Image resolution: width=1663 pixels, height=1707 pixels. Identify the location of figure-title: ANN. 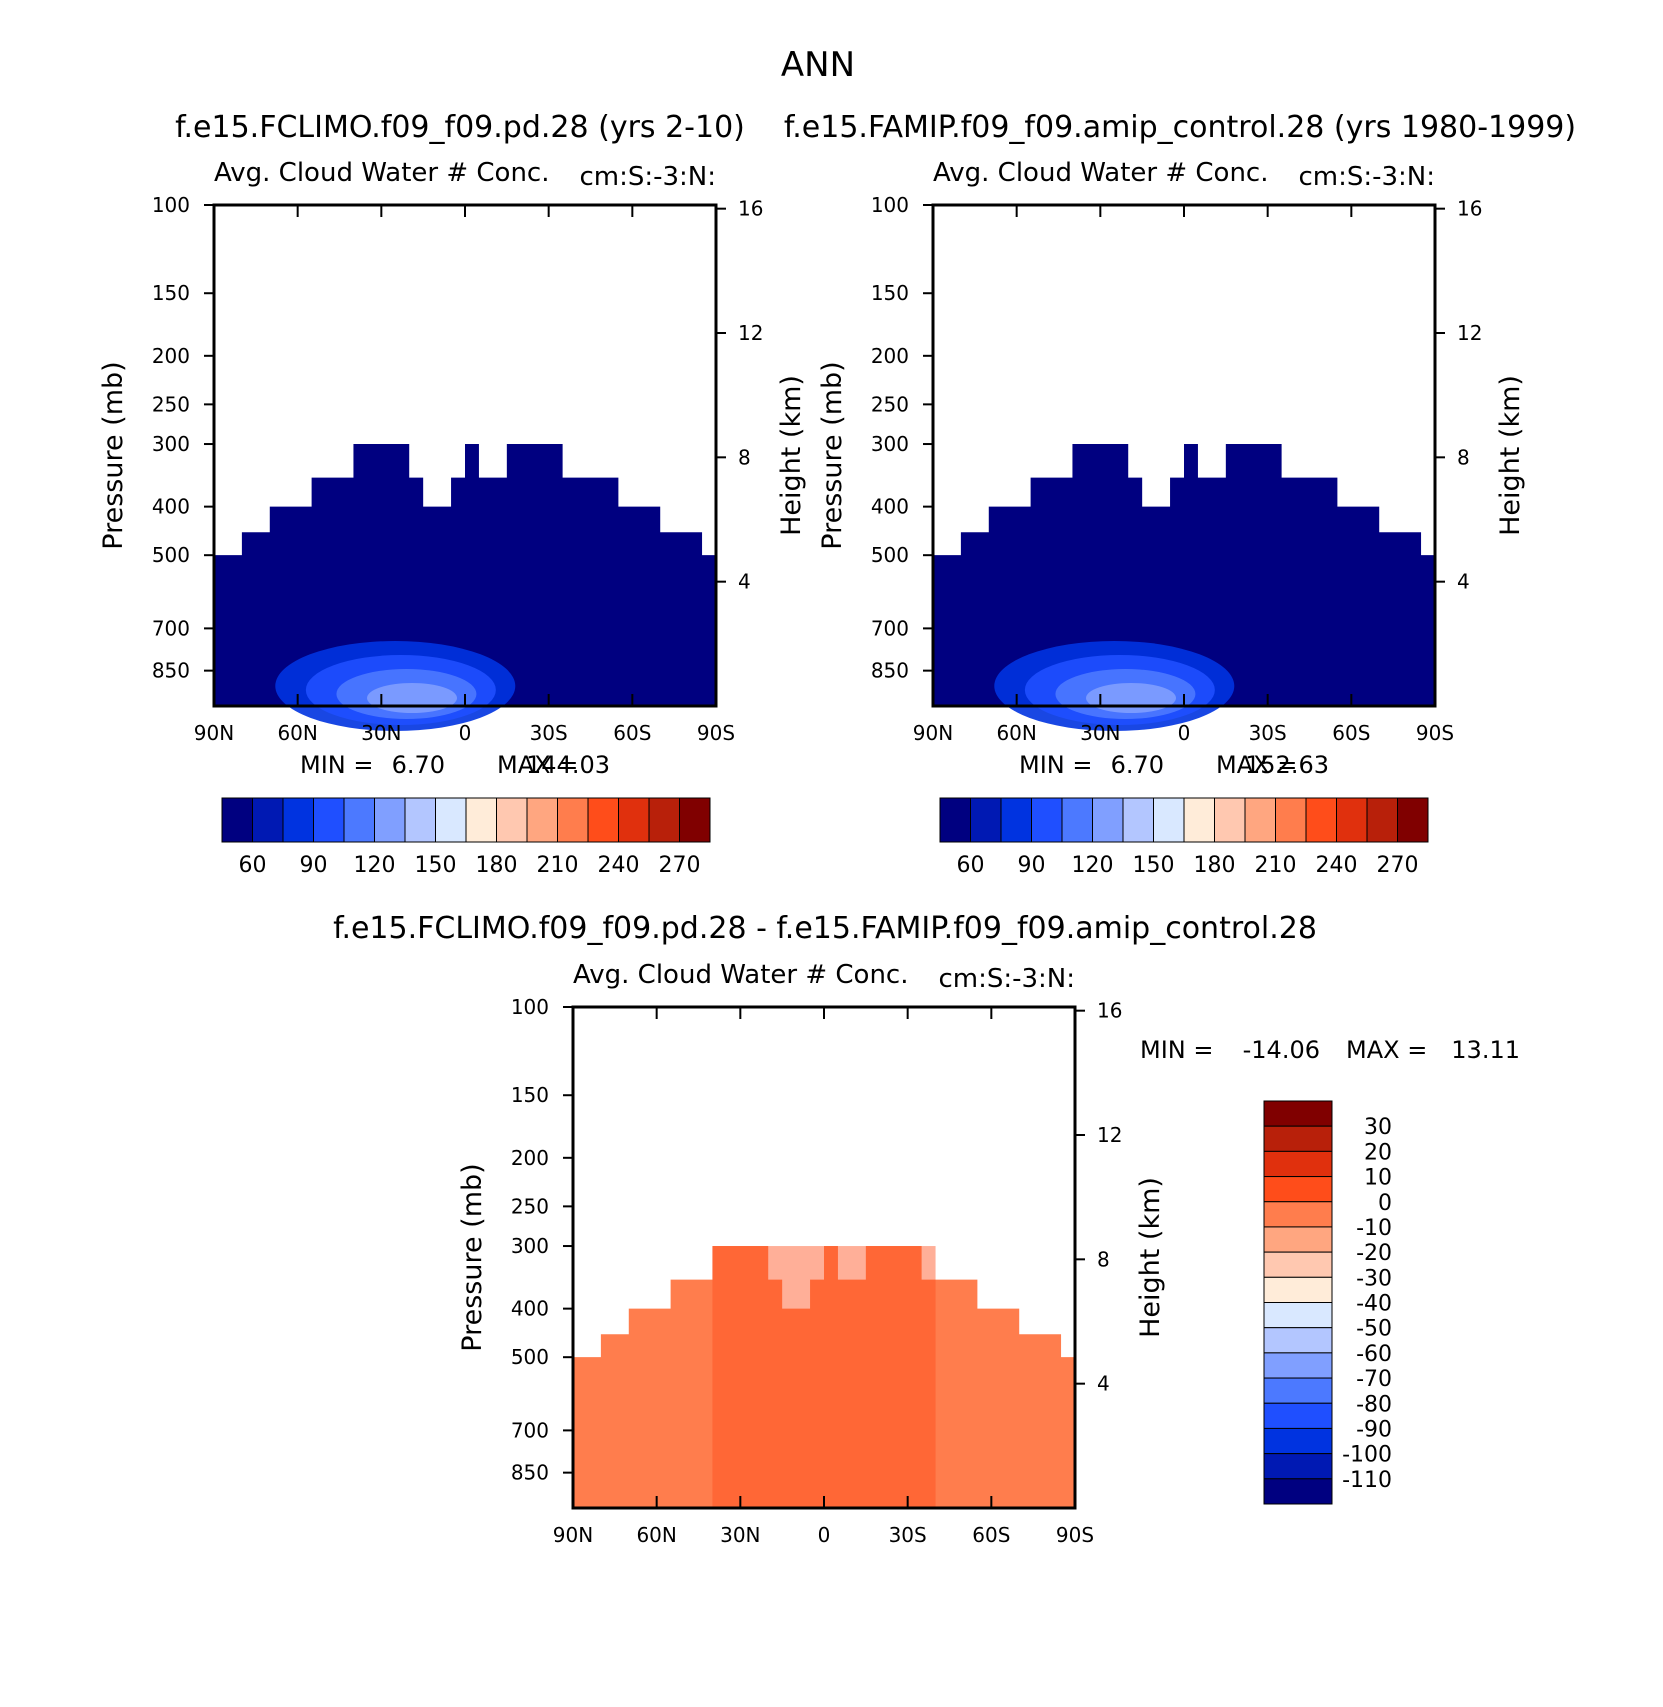
(818, 65).